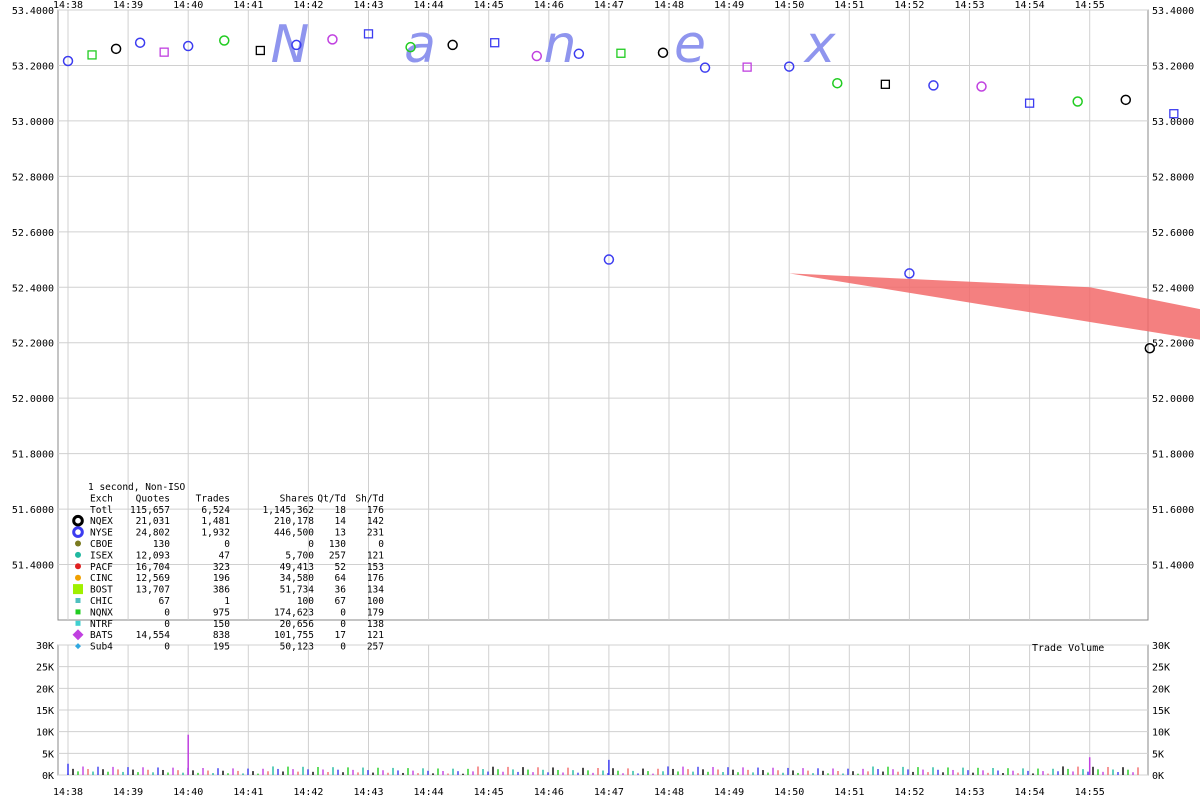  Describe the element at coordinates (820, 45) in the screenshot. I see `watermark-letter: x` at that location.